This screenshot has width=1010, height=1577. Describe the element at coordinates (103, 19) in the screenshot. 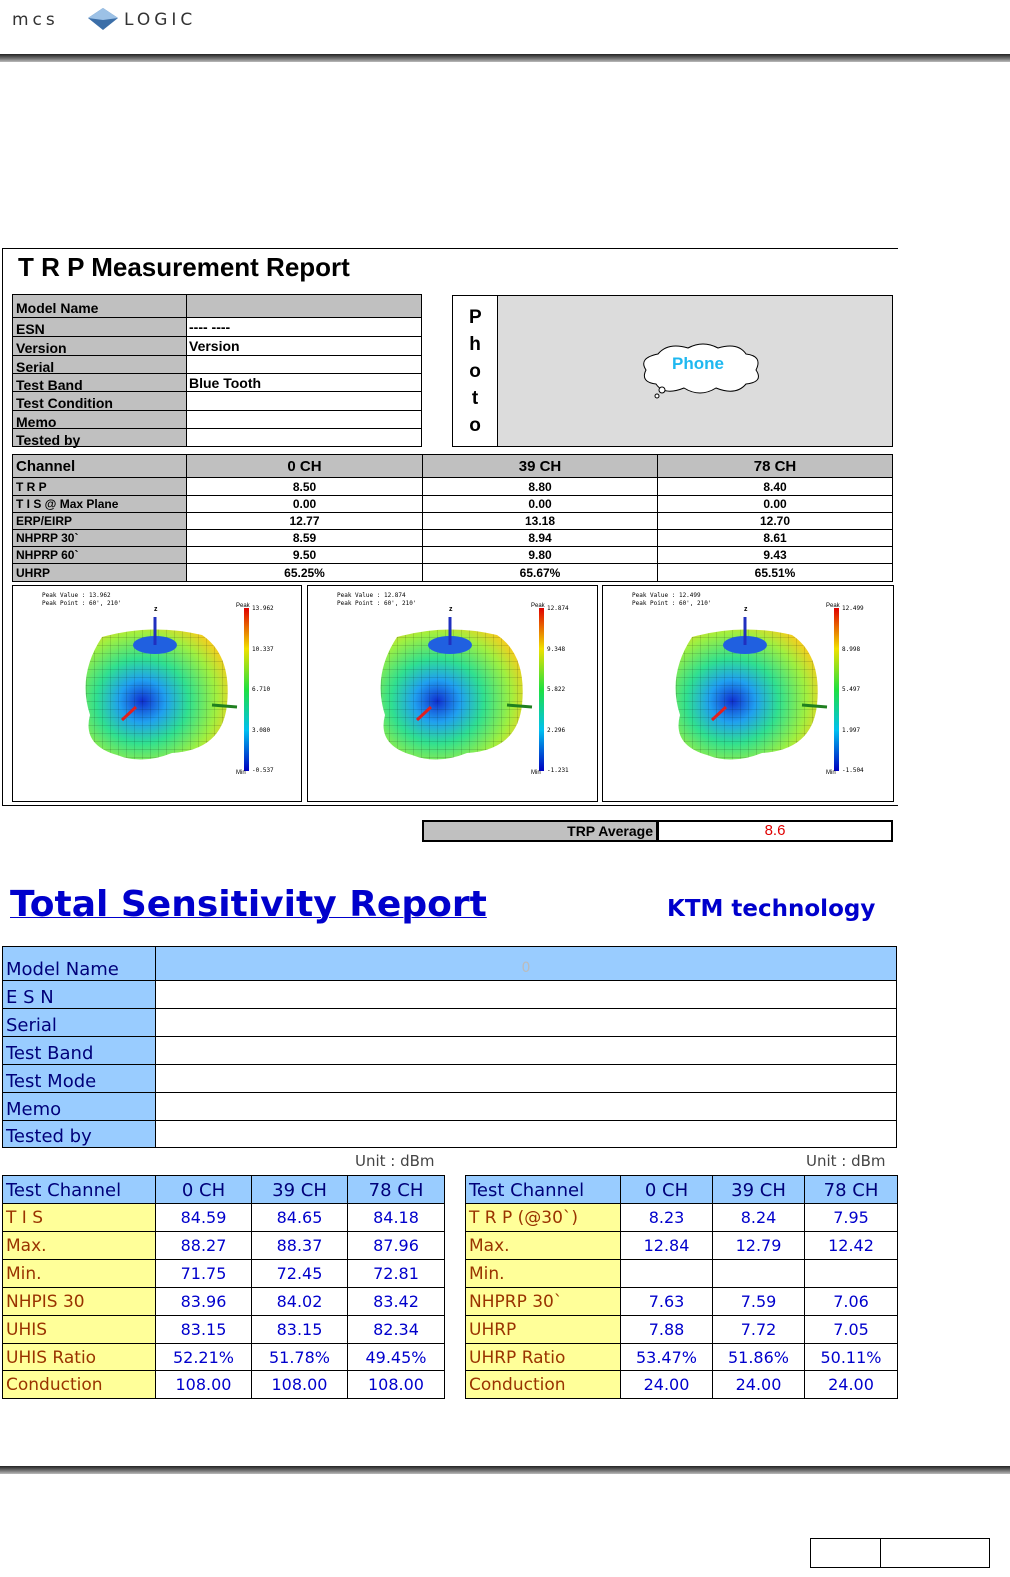

I see `logo-icon` at that location.